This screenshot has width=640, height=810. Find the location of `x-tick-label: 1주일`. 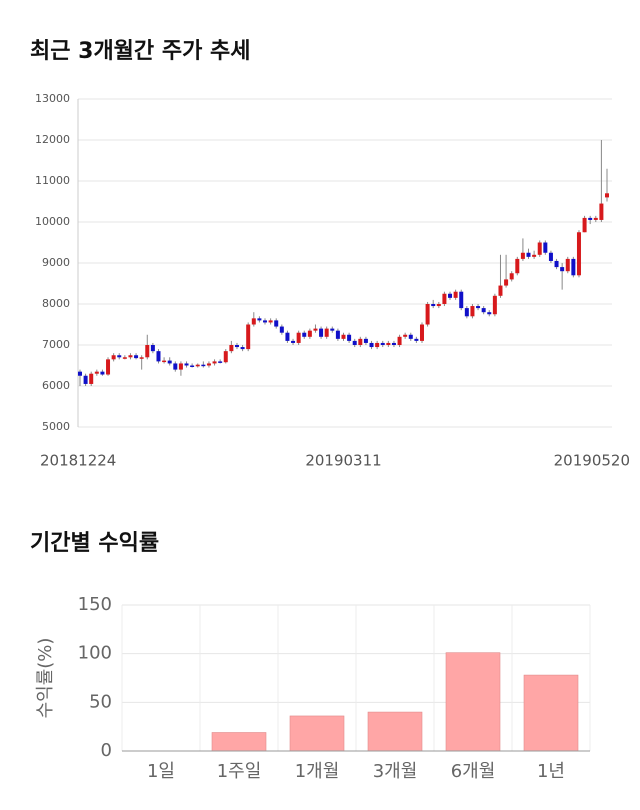

x-tick-label: 1주일 is located at coordinates (239, 771).